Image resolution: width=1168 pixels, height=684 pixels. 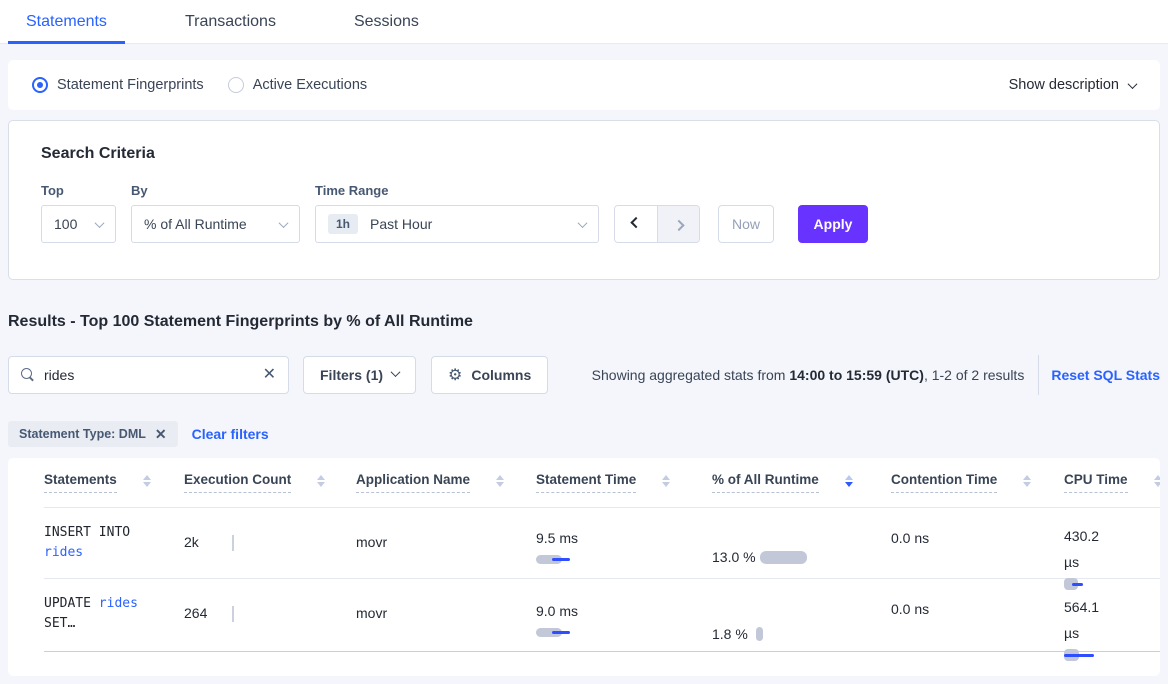 I want to click on clear-filters-link: Clear filters, so click(x=230, y=434).